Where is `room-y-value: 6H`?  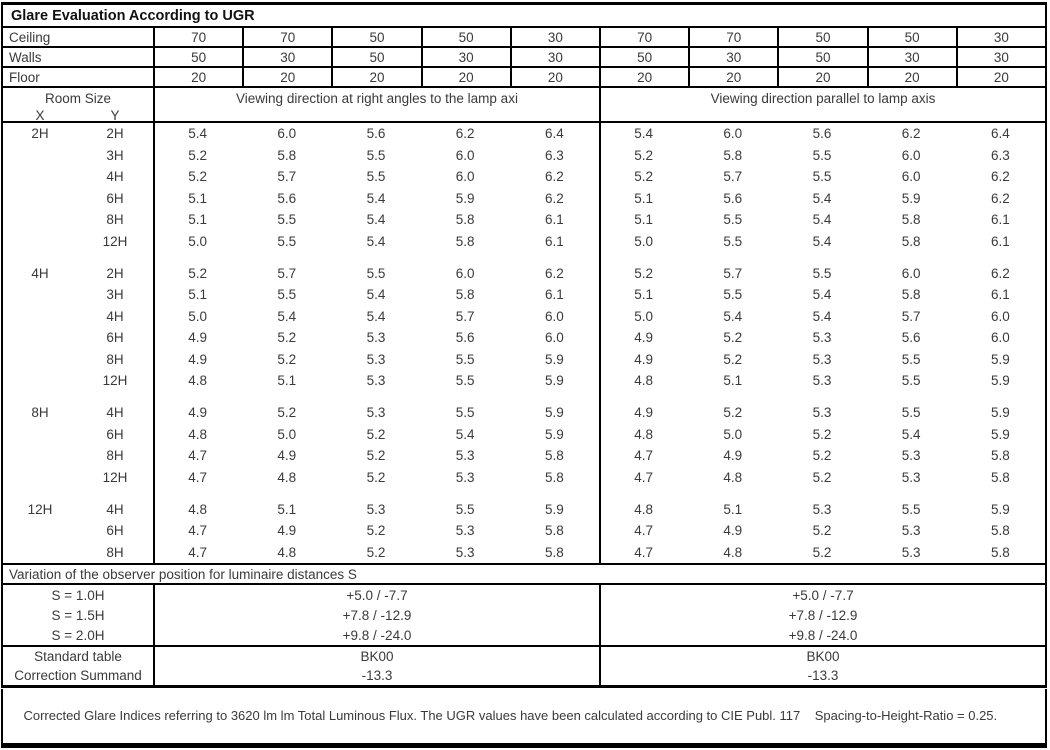 room-y-value: 6H is located at coordinates (115, 434).